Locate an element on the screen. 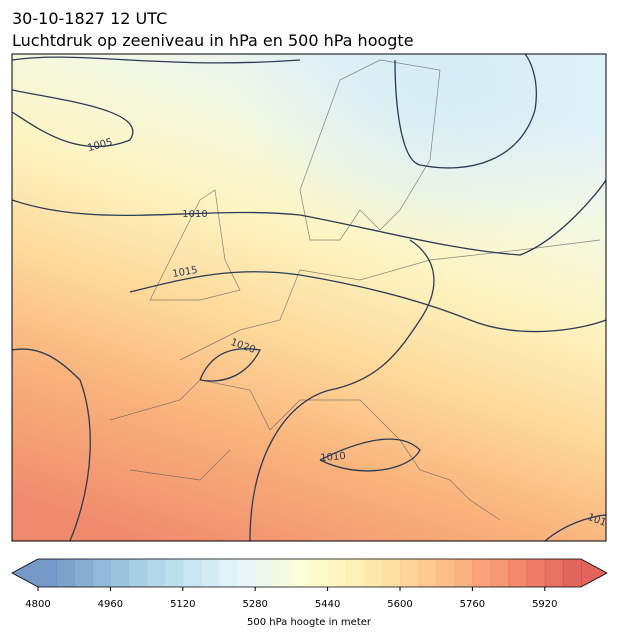 The width and height of the screenshot is (618, 639). colorbar: 4800 4960 5120 5280 5440 5600 5760 5920 is located at coordinates (309, 584).